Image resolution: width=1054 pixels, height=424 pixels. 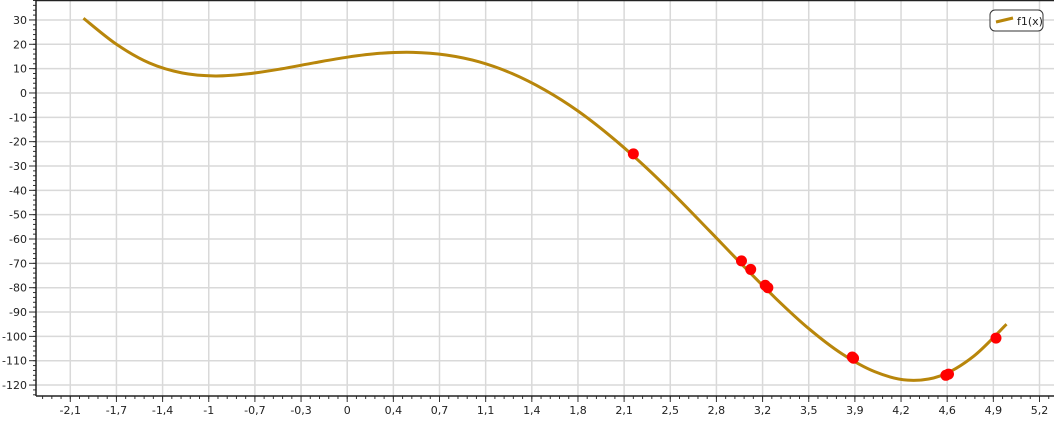 I want to click on x-tick-label: 3,2, so click(x=763, y=410).